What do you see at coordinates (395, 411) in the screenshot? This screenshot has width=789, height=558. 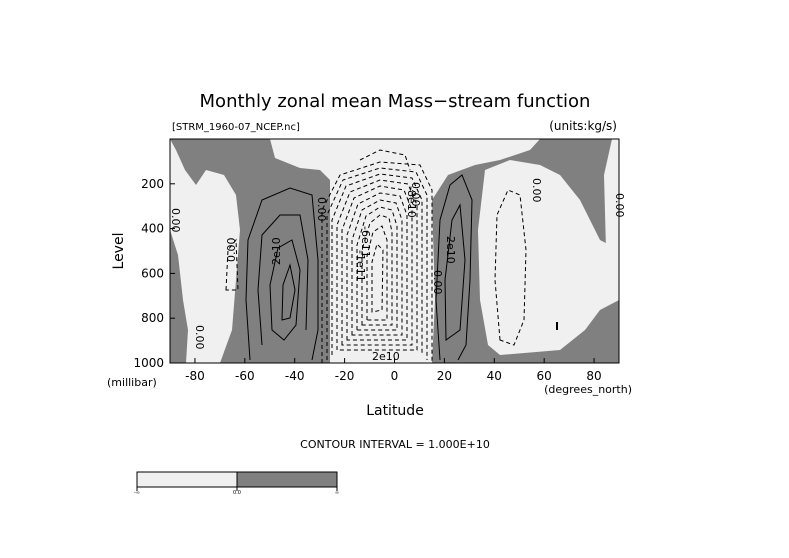 I see `x-axis-title: Latitude` at bounding box center [395, 411].